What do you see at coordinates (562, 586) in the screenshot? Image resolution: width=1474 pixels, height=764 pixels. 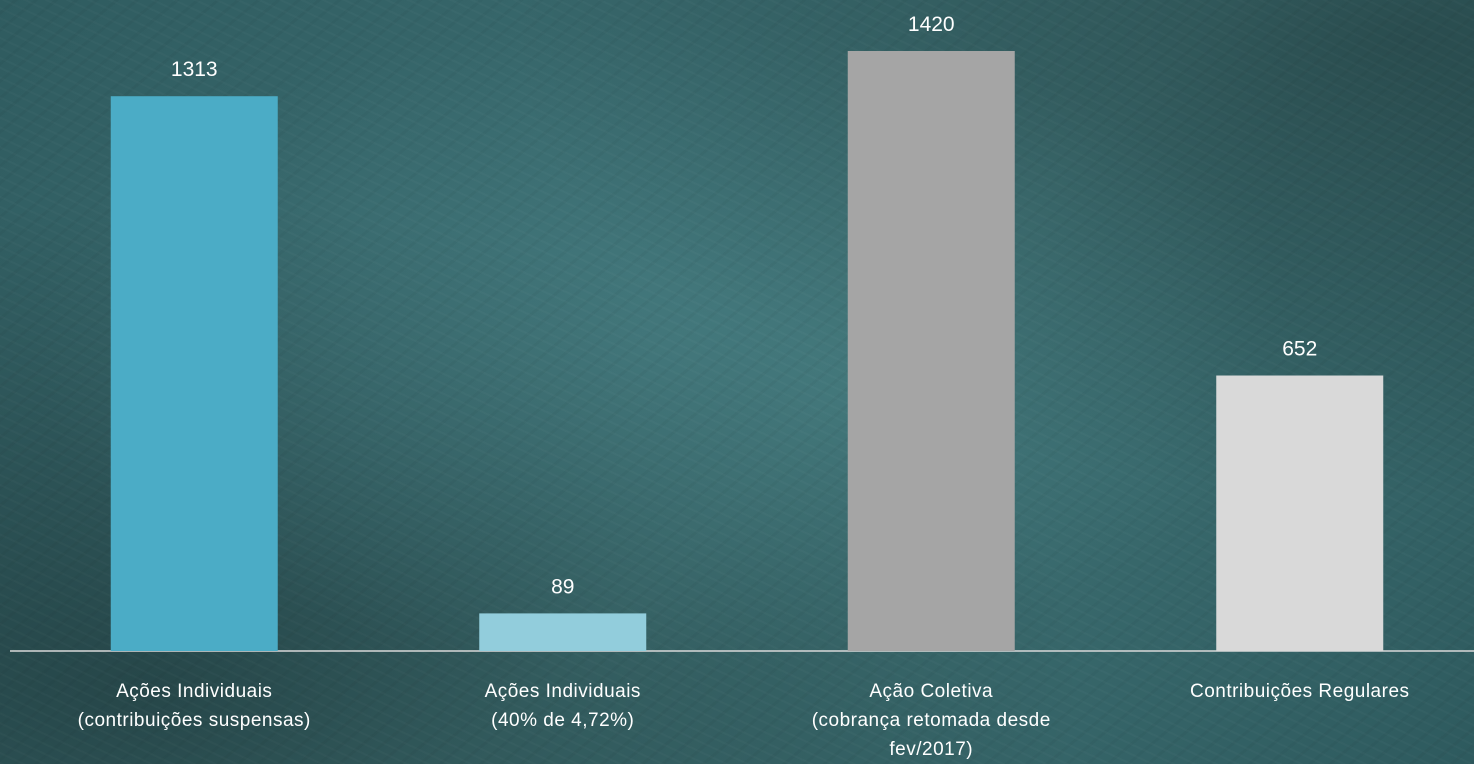 I see `data-label-2: 89` at bounding box center [562, 586].